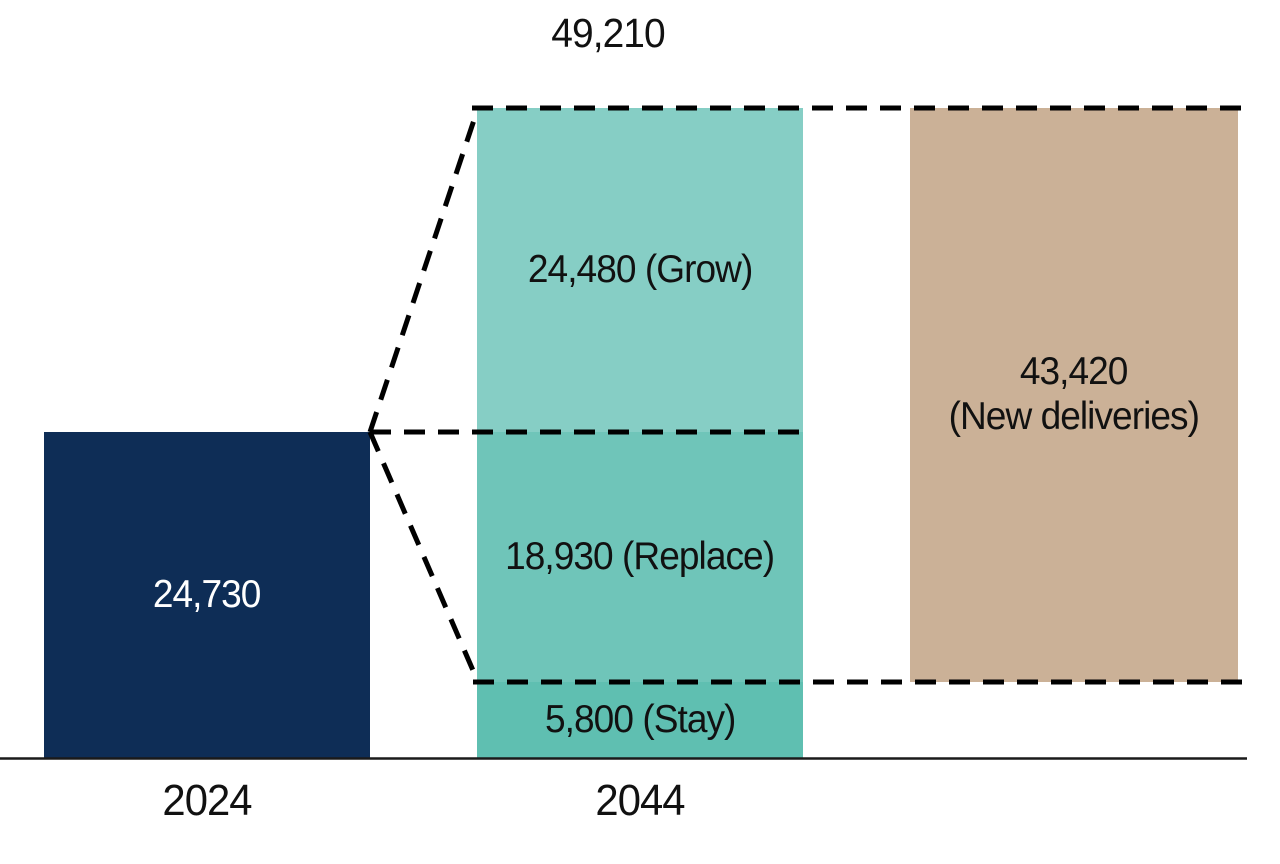  What do you see at coordinates (424, 557) in the screenshot?
I see `dashed-diagonal-down` at bounding box center [424, 557].